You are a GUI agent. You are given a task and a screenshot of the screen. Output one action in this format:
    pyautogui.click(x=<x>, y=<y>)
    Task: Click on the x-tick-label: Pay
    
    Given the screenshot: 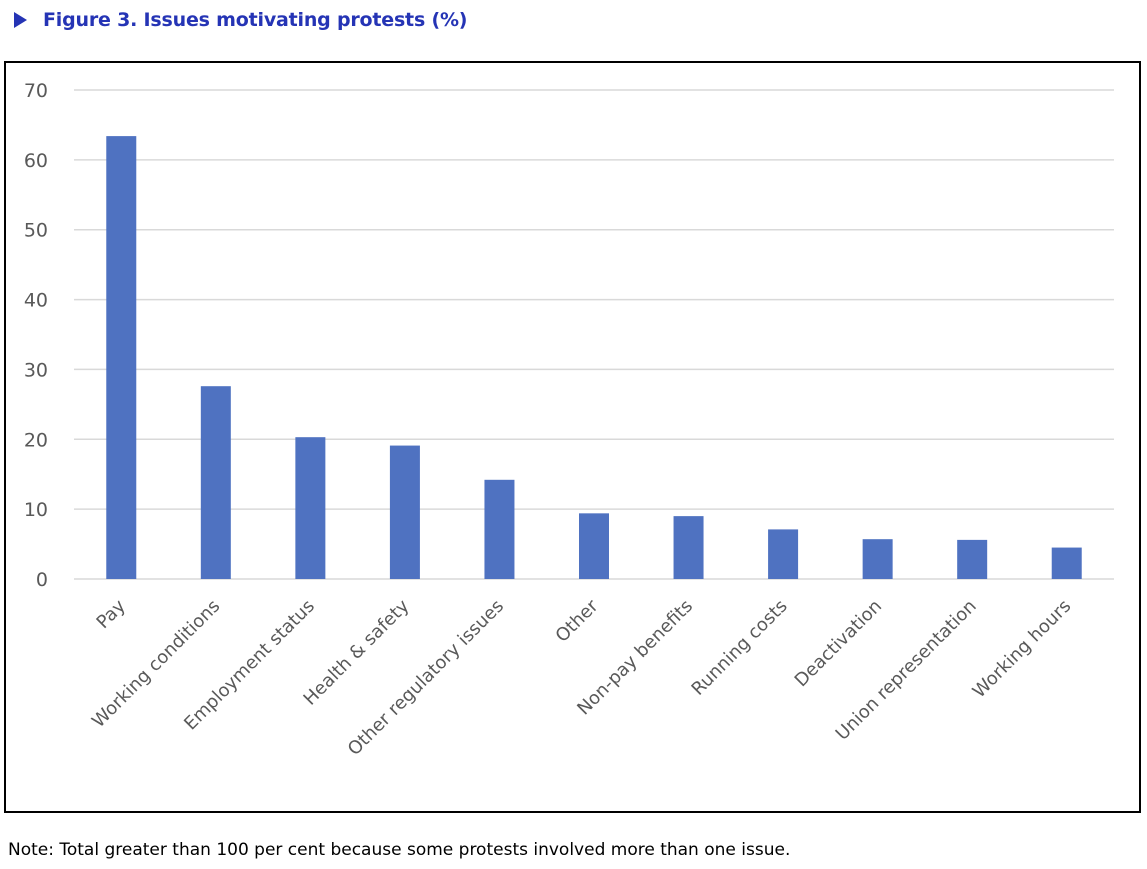 What is the action you would take?
    pyautogui.click(x=112, y=614)
    